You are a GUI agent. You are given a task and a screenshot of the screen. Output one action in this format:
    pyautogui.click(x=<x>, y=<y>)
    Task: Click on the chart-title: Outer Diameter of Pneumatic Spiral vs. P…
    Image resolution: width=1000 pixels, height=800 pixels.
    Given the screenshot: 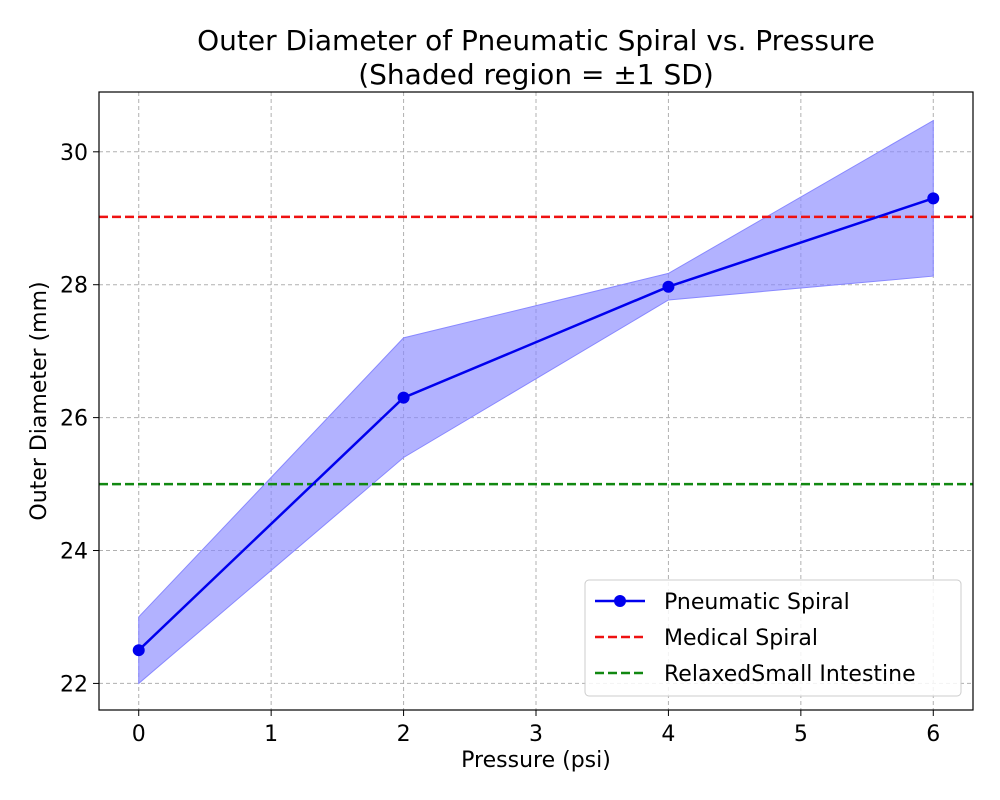 What is the action you would take?
    pyautogui.click(x=536, y=40)
    